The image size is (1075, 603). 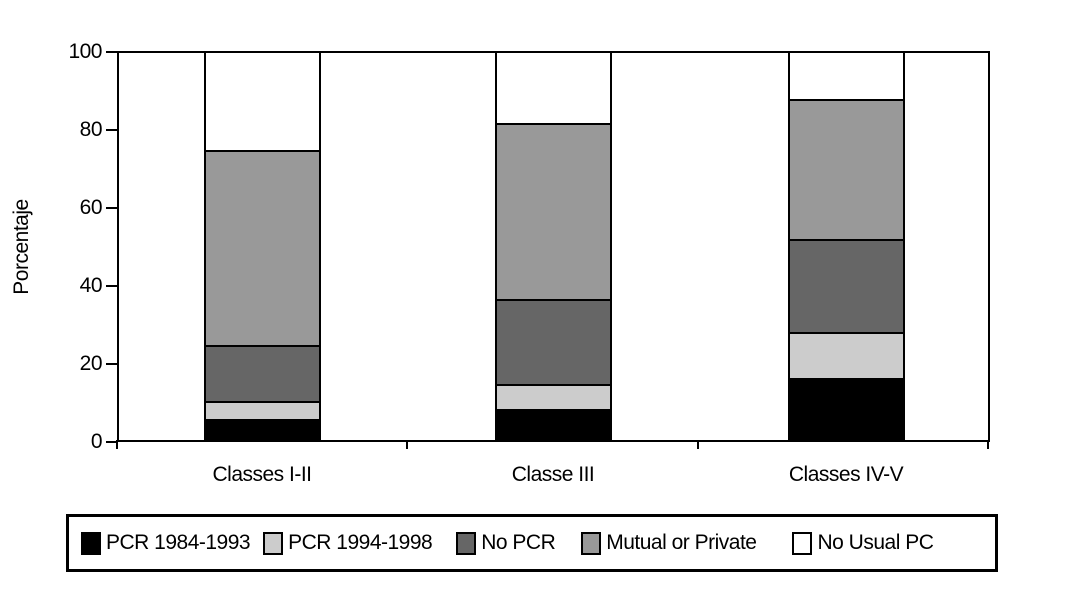 I want to click on segment-classe-iii-no-pcr, so click(x=553, y=341).